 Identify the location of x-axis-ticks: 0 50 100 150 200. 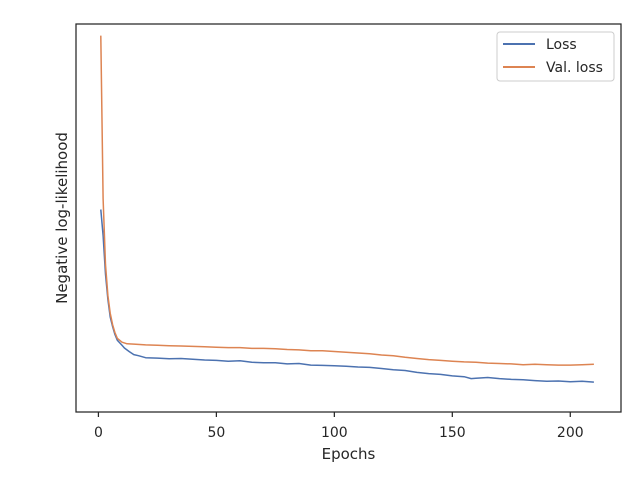
(339, 426).